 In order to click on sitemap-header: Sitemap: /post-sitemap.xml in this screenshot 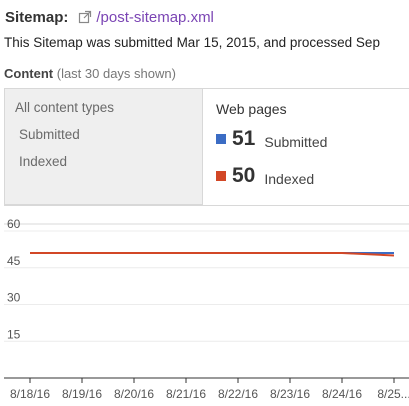, I will do `click(109, 17)`.